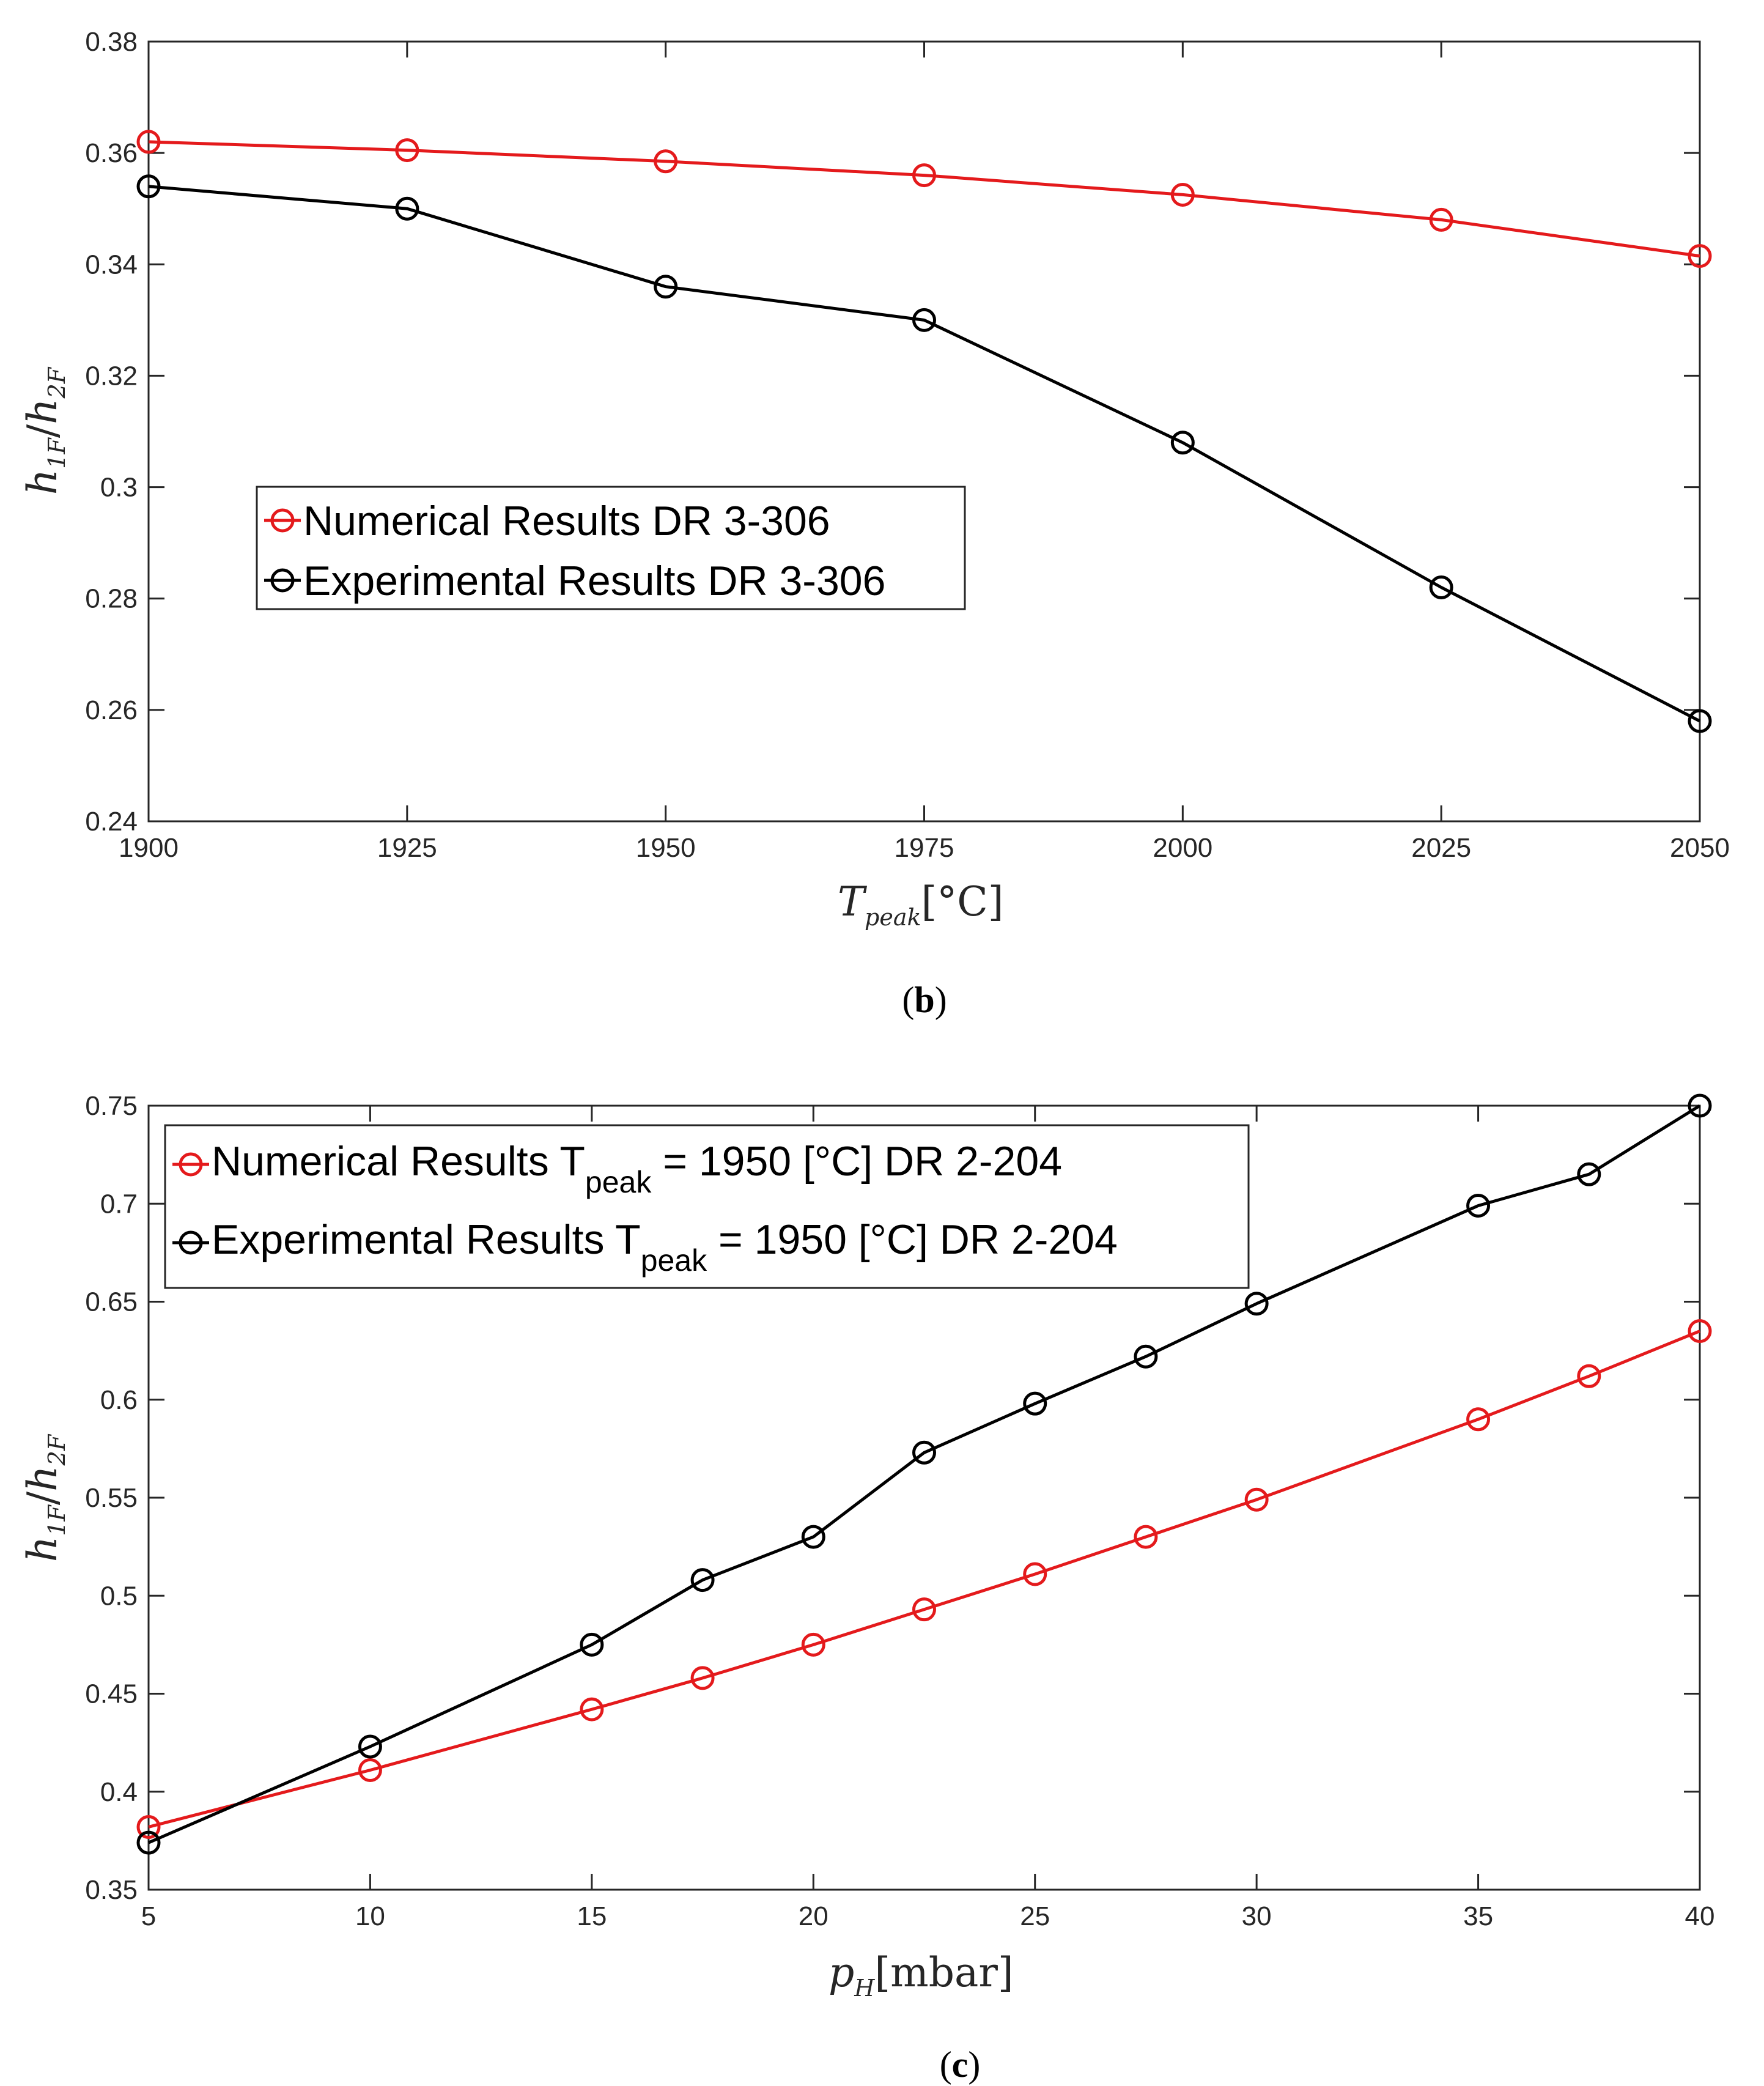  I want to click on y-tick-label: 0.34, so click(111, 264).